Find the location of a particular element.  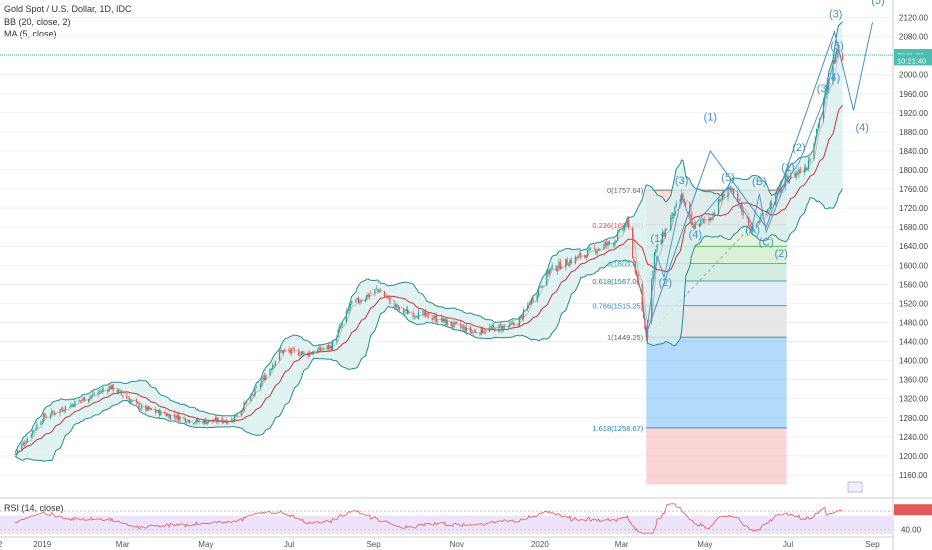

y-tick-label: 1280.00 is located at coordinates (913, 418).